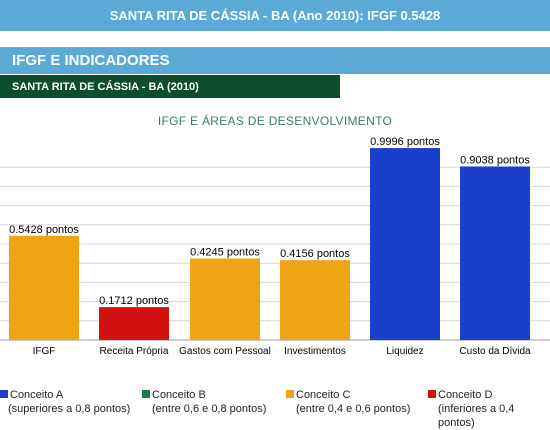  What do you see at coordinates (179, 395) in the screenshot?
I see `legend-label-b: Conceito B` at bounding box center [179, 395].